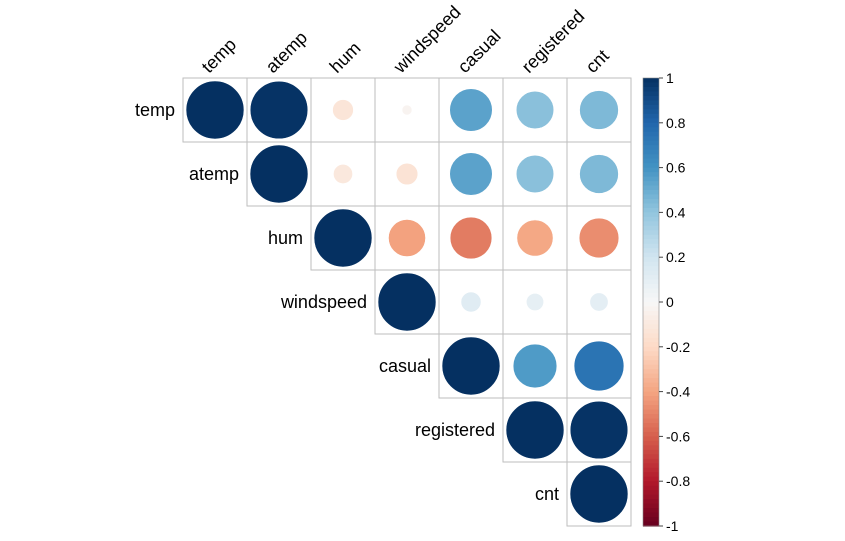 This screenshot has width=845, height=541. Describe the element at coordinates (343, 174) in the screenshot. I see `corr-circle-atemp-hum` at that location.